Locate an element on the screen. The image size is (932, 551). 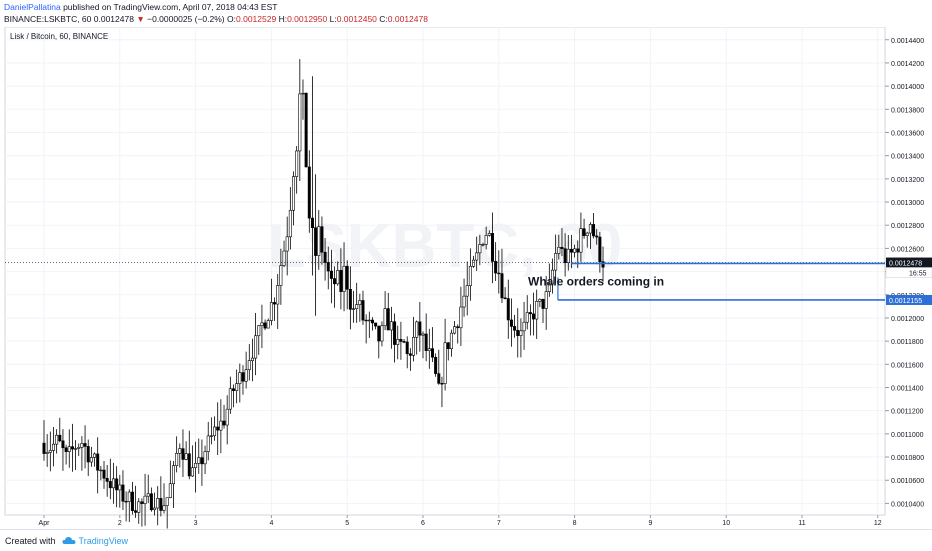
created-with-text: Created with is located at coordinates (30, 540).